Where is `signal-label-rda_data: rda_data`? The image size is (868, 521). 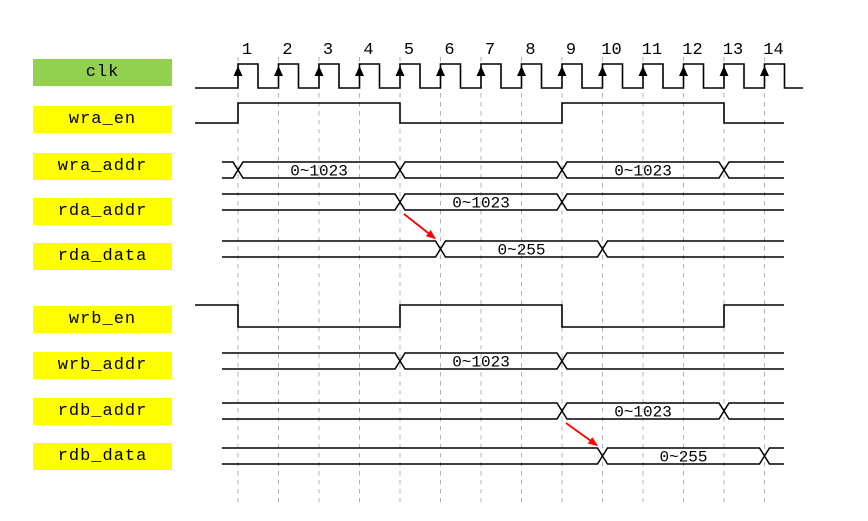 signal-label-rda_data: rda_data is located at coordinates (102, 256).